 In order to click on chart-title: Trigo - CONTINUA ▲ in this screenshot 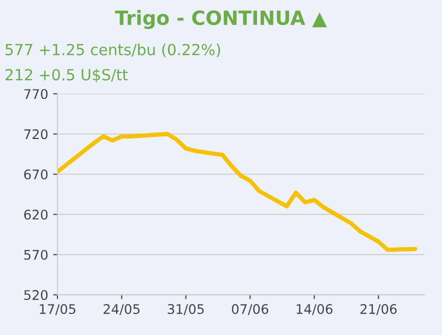, I will do `click(221, 20)`.